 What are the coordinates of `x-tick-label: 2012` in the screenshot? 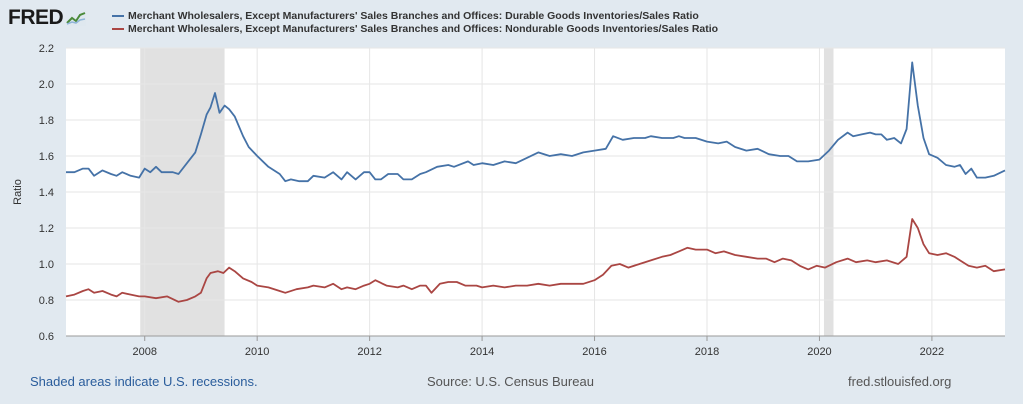 It's located at (369, 352).